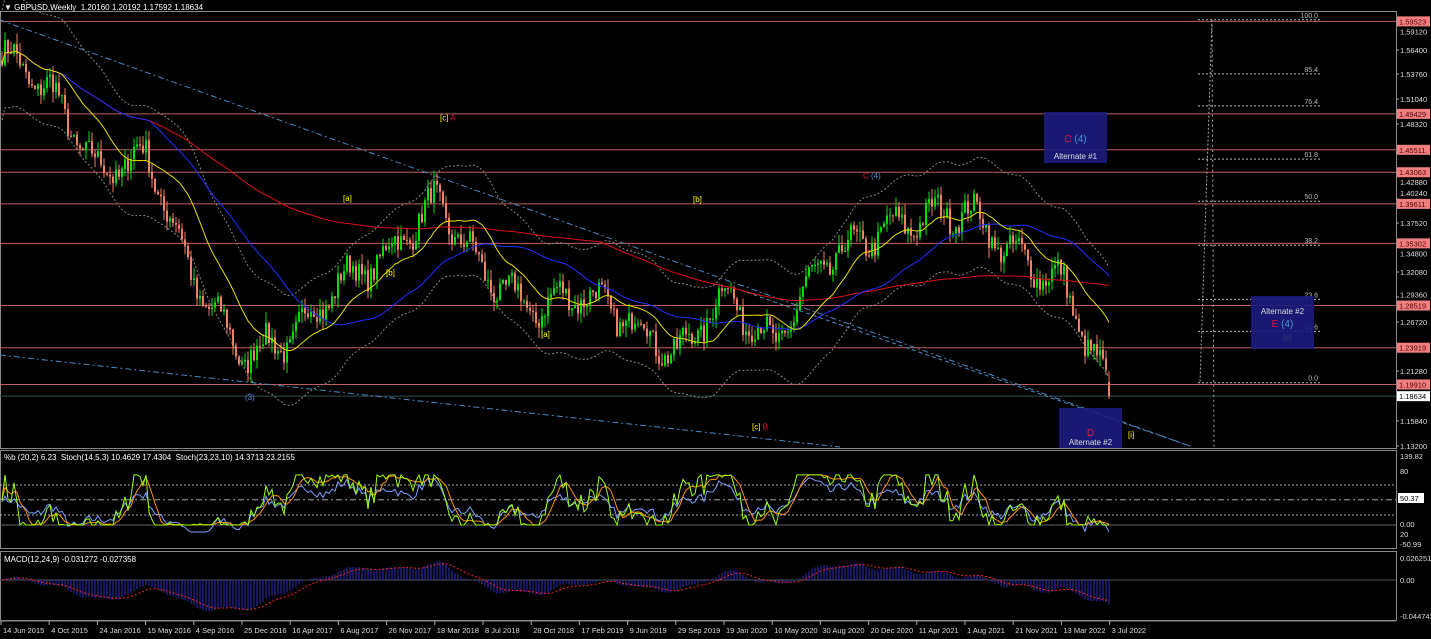  I want to click on wave-label: [c] A, so click(448, 118).